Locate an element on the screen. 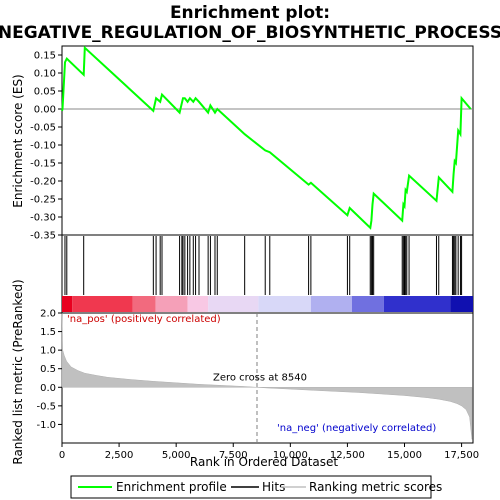 Image resolution: width=500 pixels, height=500 pixels. hits-panel is located at coordinates (267, 274).